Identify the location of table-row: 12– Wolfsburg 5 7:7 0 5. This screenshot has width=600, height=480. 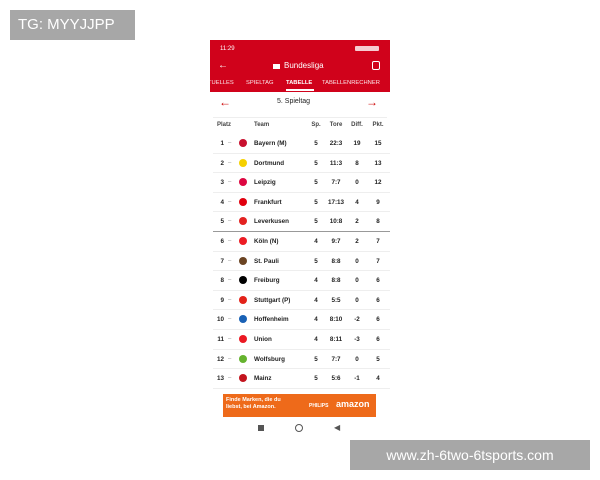
(301, 360).